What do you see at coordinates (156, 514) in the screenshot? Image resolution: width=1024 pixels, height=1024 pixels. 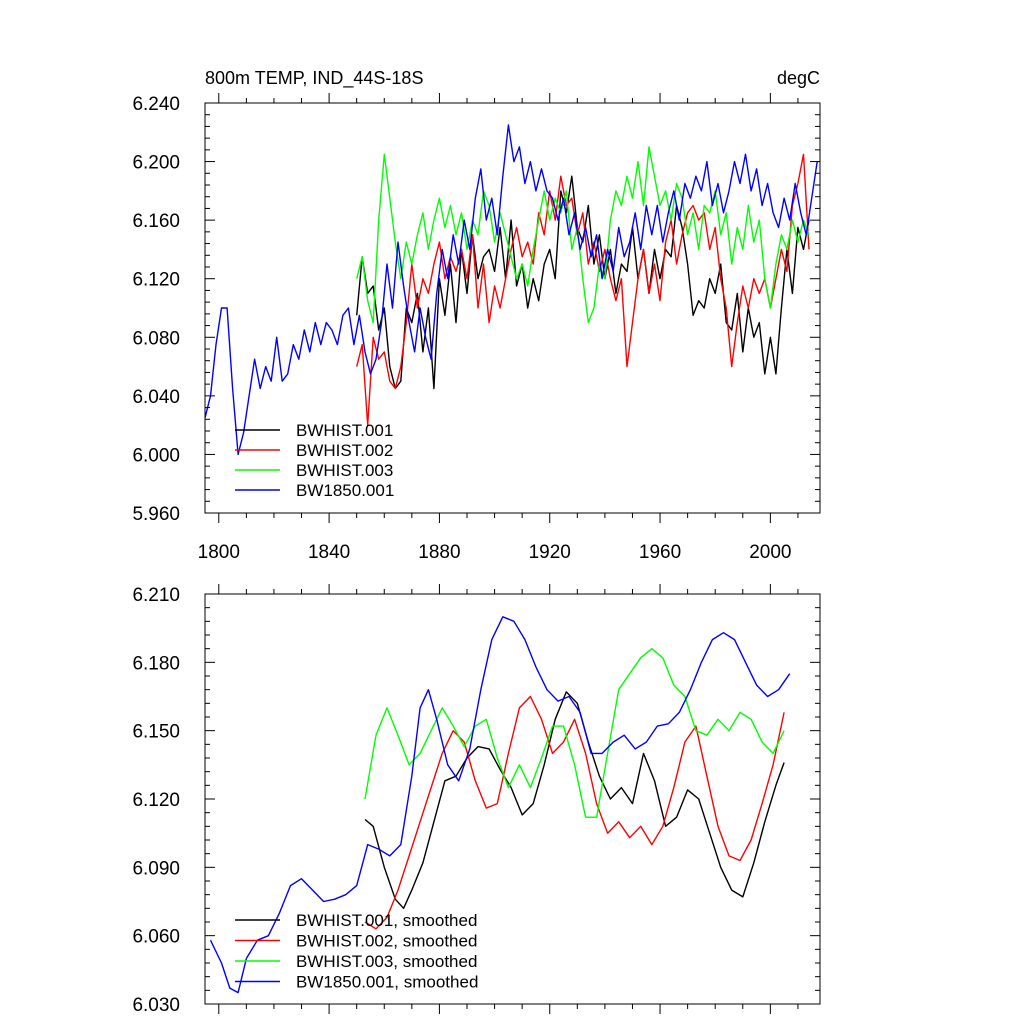 I see `y-tick-label: 5.960` at bounding box center [156, 514].